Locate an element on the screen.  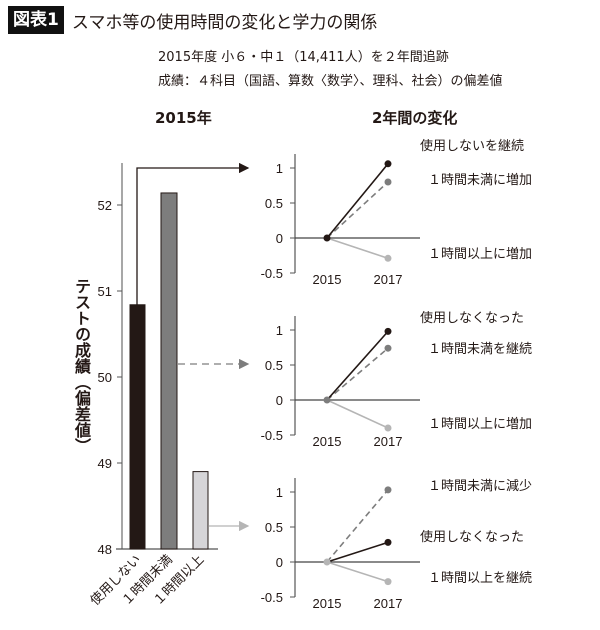
series-label: １時間未満に減少 is located at coordinates (480, 486).